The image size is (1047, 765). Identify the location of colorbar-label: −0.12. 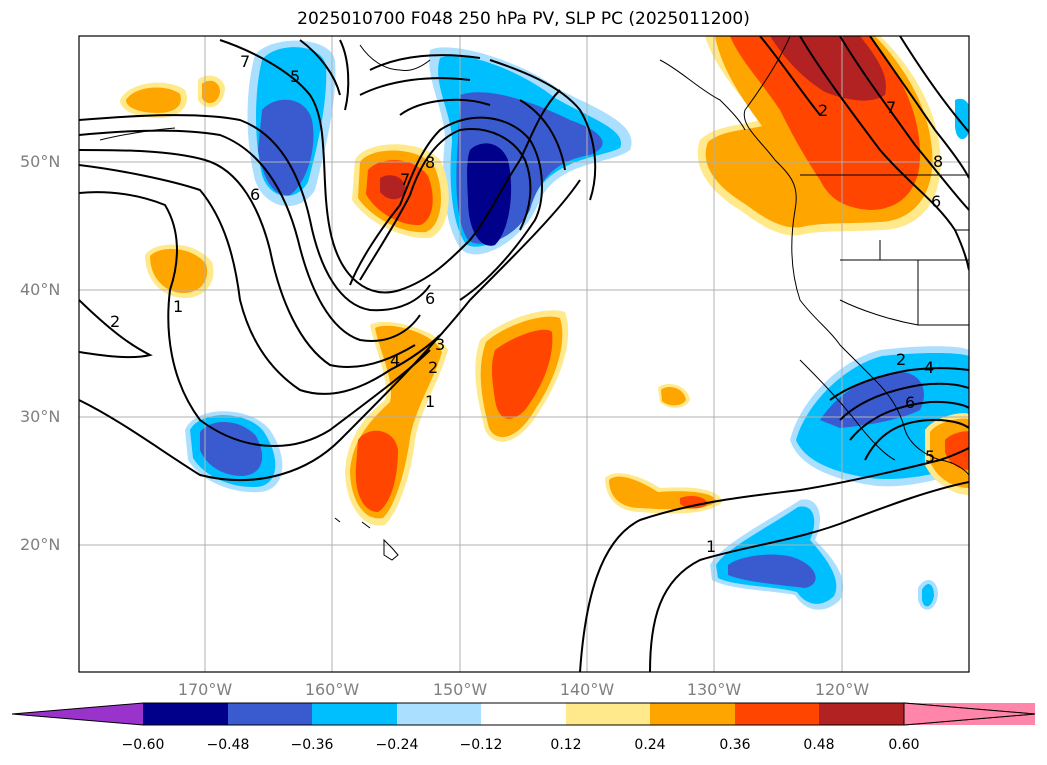
(481, 745).